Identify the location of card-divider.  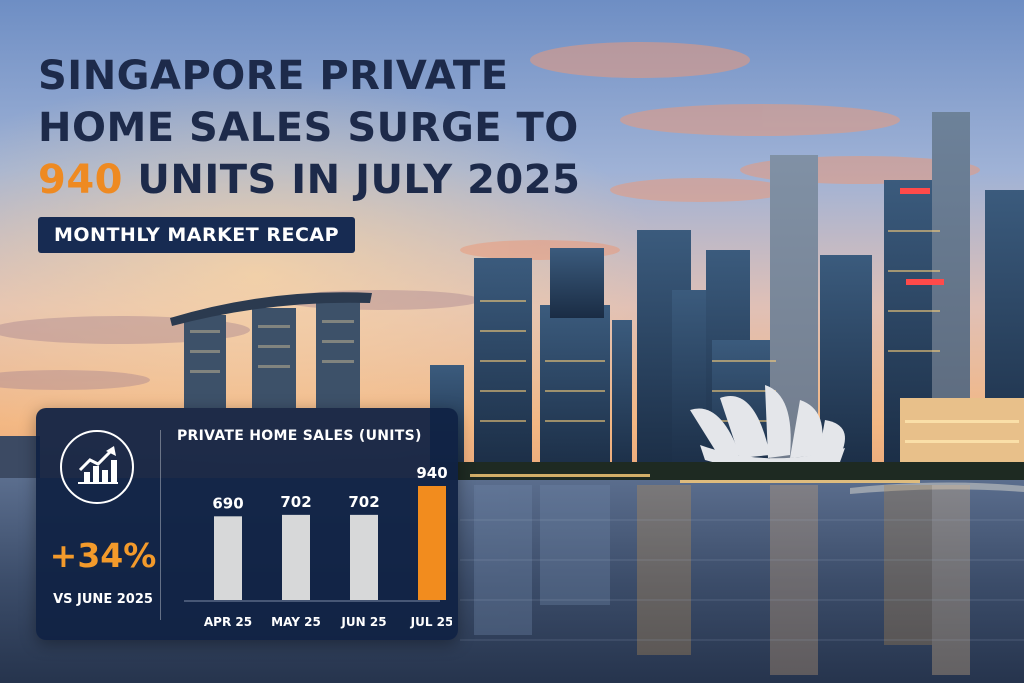
(160, 525).